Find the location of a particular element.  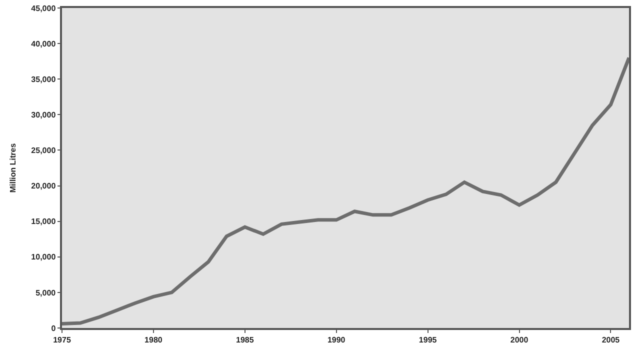

y-tick-label: 30,000 is located at coordinates (43, 115).